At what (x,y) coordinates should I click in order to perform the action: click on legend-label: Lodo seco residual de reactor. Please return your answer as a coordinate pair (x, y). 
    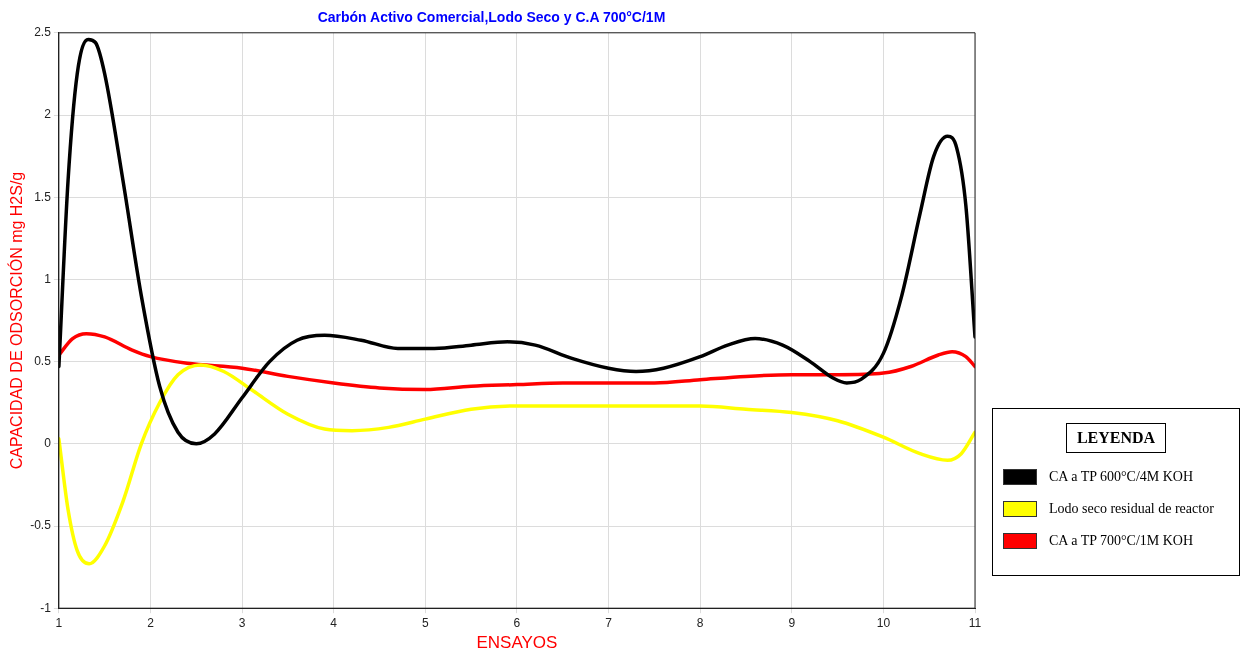
    Looking at the image, I should click on (1131, 509).